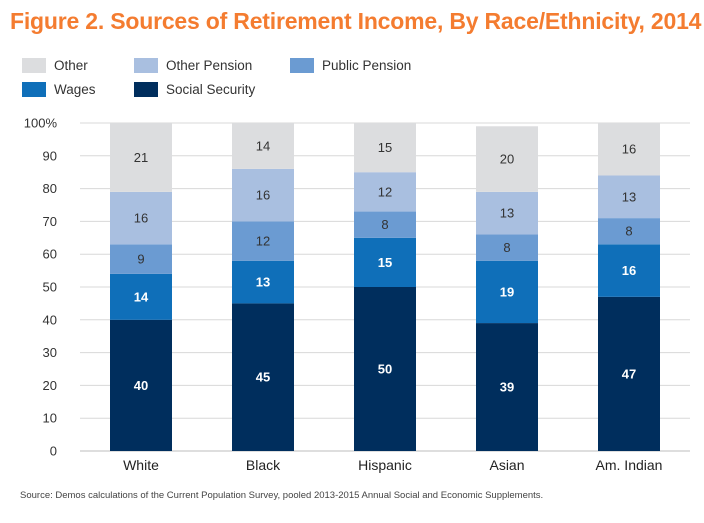 Image resolution: width=704 pixels, height=523 pixels. What do you see at coordinates (367, 65) in the screenshot?
I see `legend-label-public-pension: Public Pension` at bounding box center [367, 65].